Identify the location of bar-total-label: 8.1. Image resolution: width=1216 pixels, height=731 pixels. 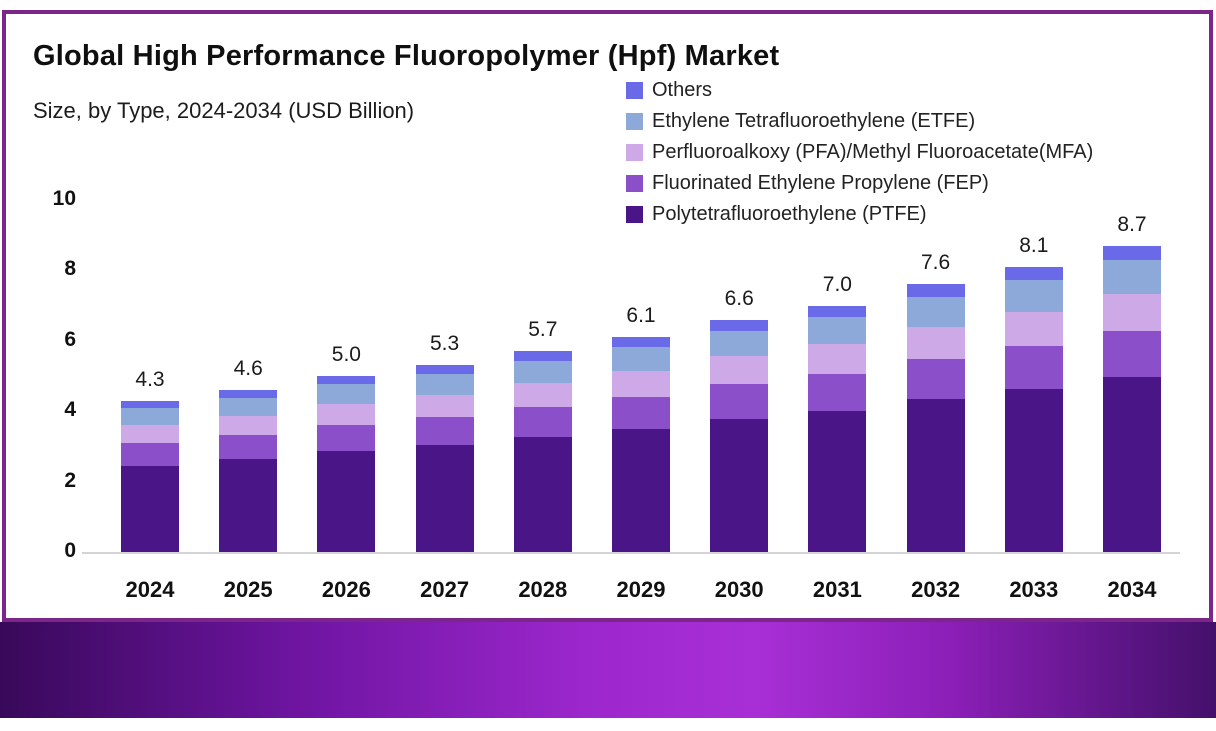
(1034, 245).